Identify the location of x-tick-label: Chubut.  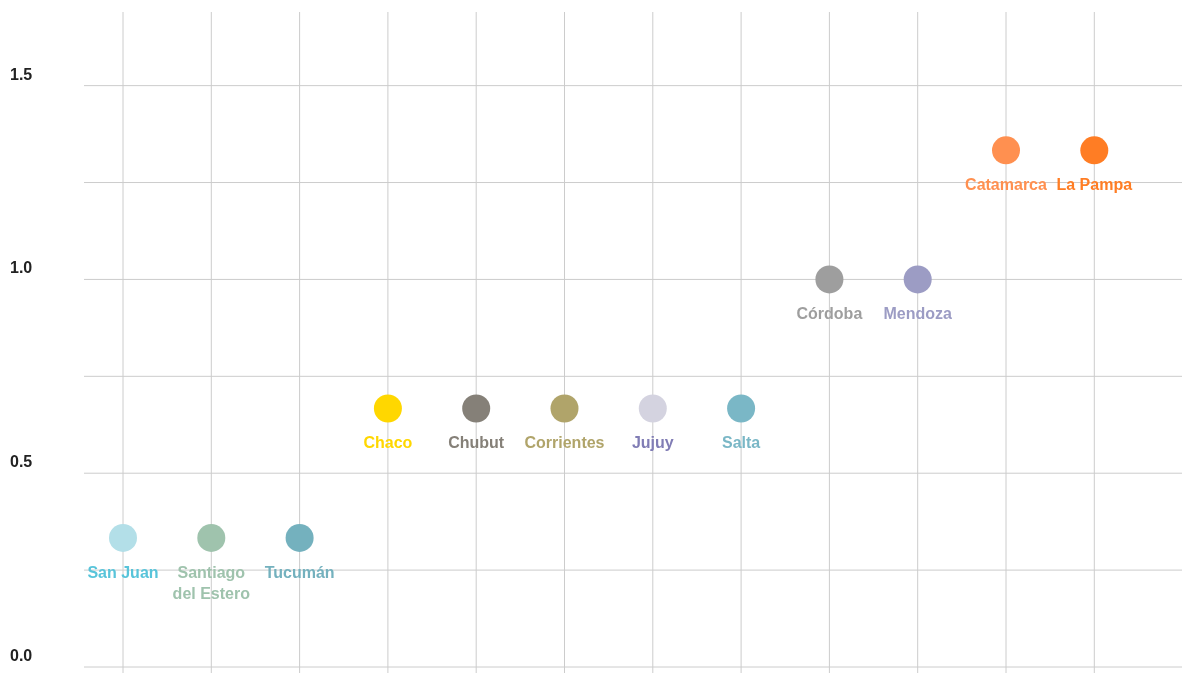
(476, 443).